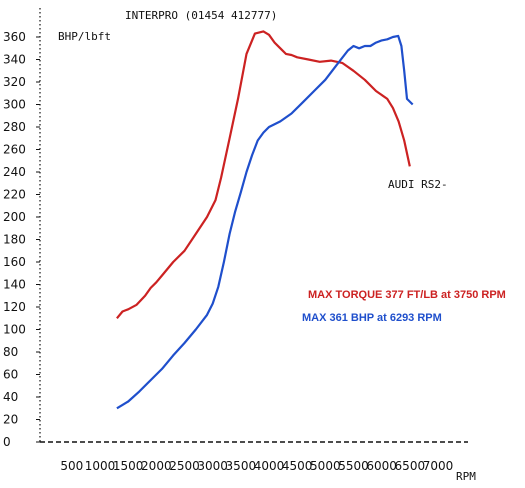  What do you see at coordinates (14, 82) in the screenshot?
I see `y-tick-label: 320` at bounding box center [14, 82].